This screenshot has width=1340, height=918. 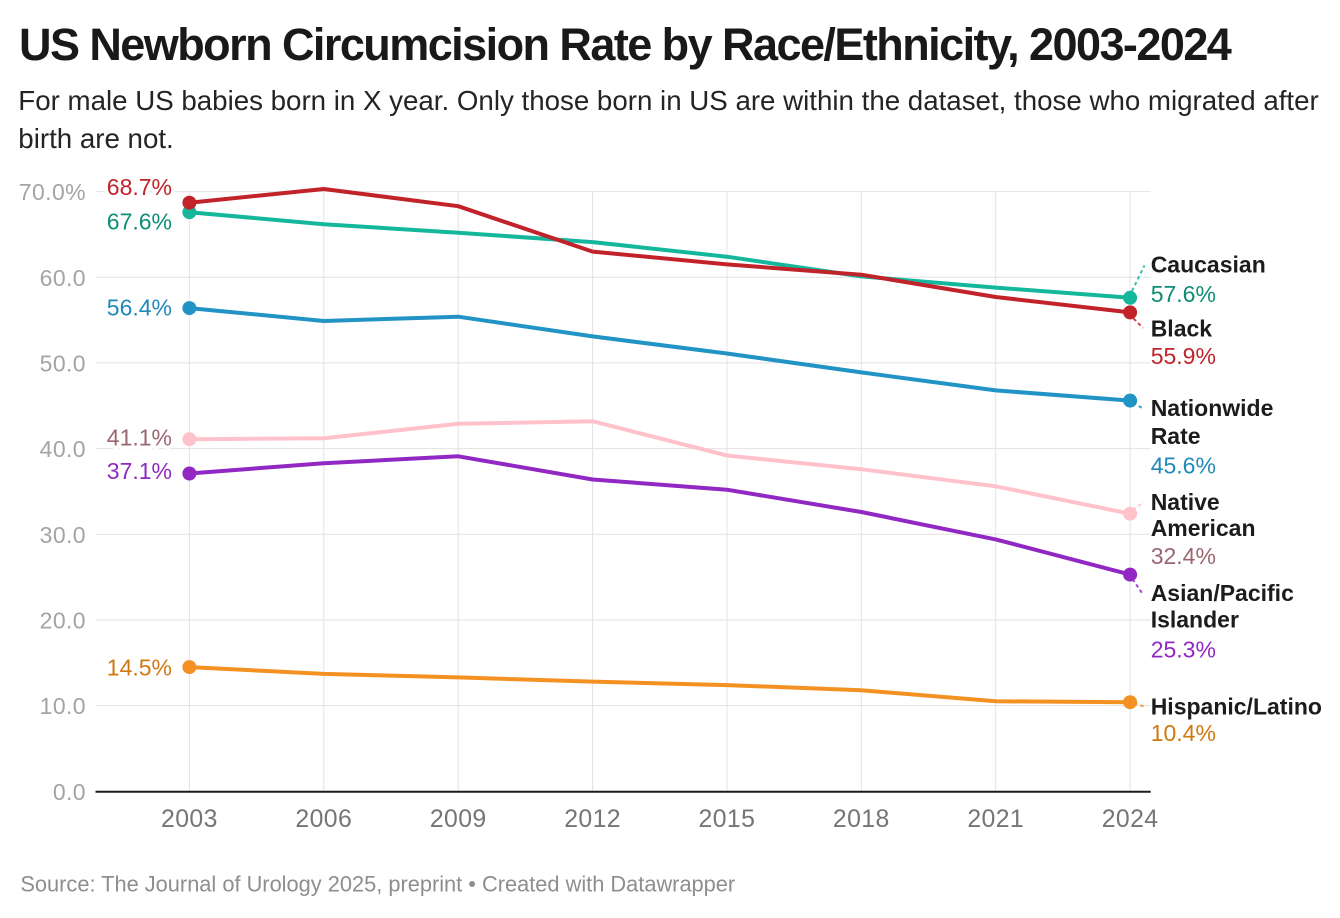 What do you see at coordinates (52, 192) in the screenshot?
I see `svg-text: 70.0%` at bounding box center [52, 192].